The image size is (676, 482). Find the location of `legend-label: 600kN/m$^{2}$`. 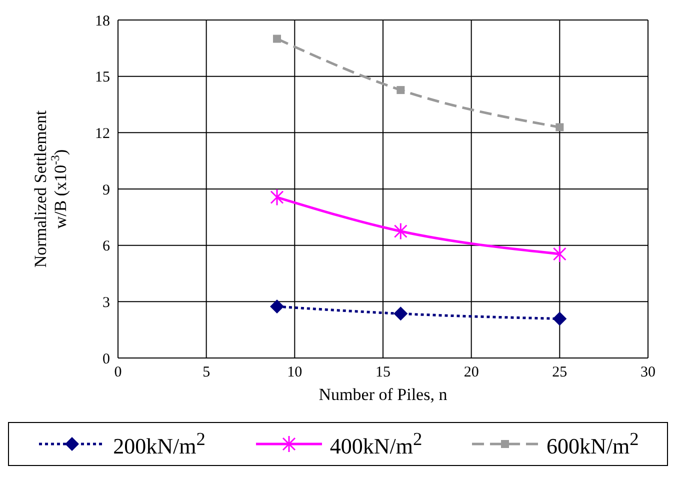

legend-label: 600kN/m$^{2}$ is located at coordinates (592, 444).